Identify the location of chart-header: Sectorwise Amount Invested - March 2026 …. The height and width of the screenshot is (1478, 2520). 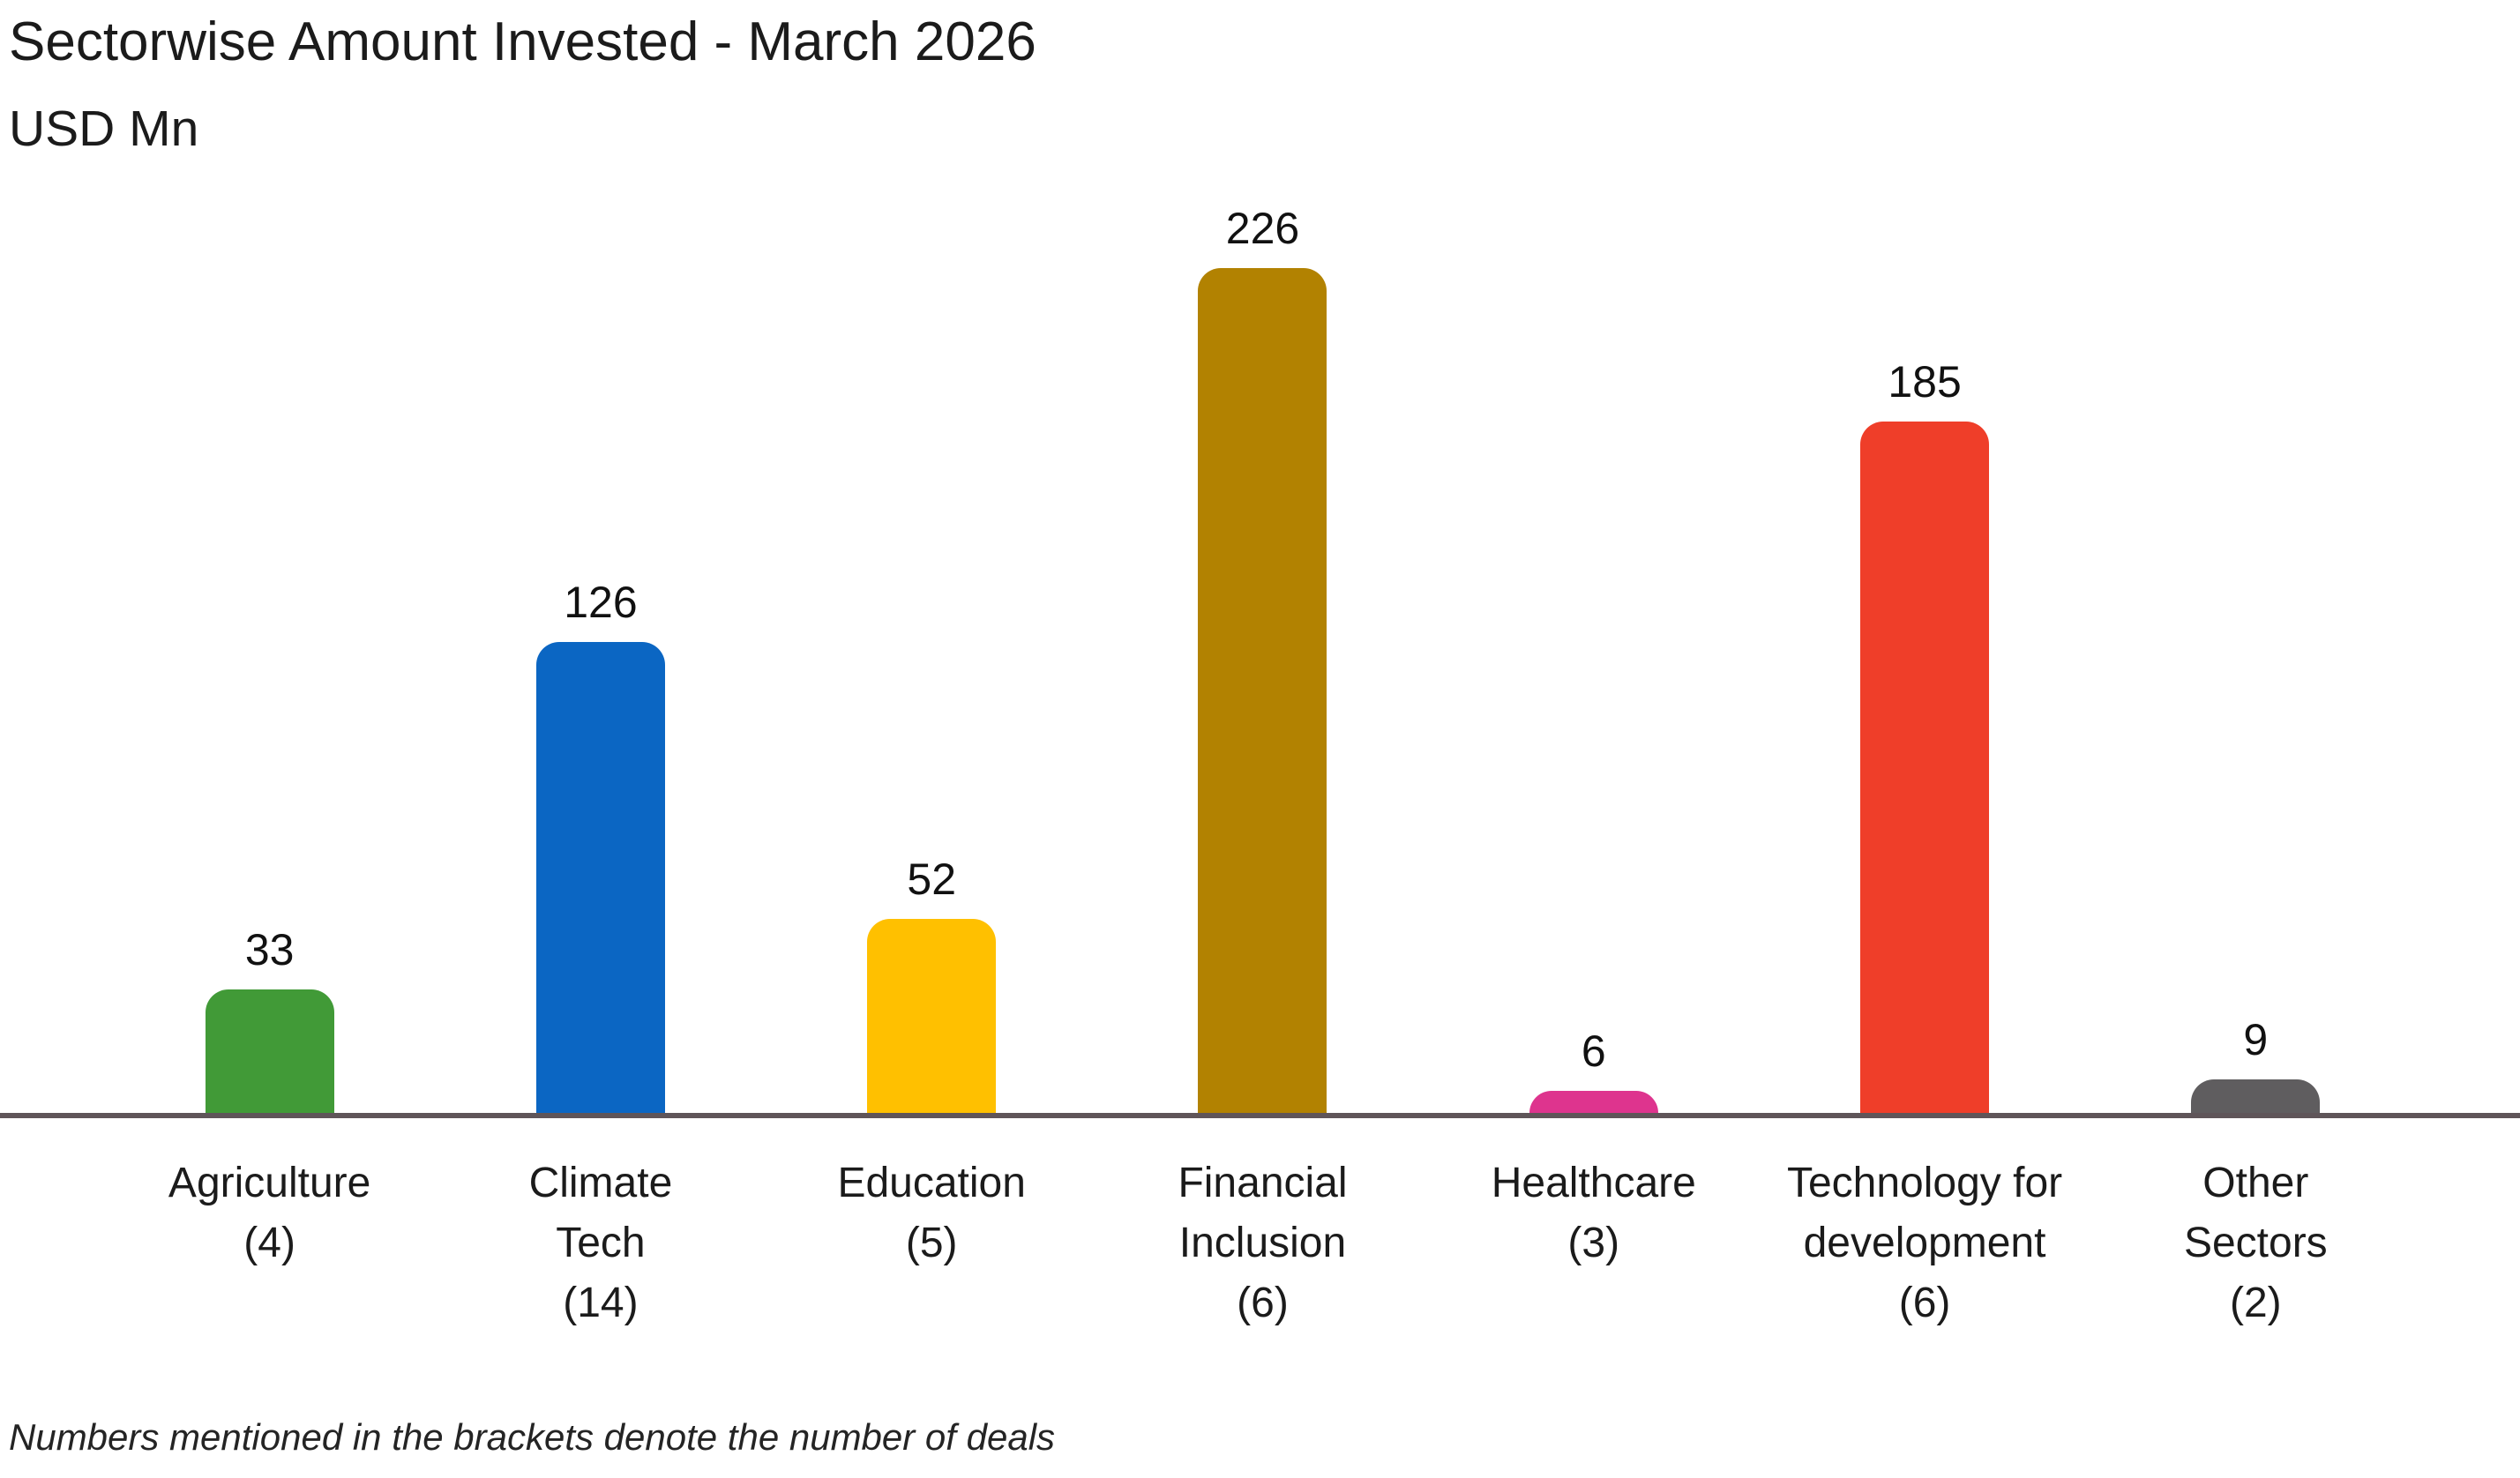
(522, 85).